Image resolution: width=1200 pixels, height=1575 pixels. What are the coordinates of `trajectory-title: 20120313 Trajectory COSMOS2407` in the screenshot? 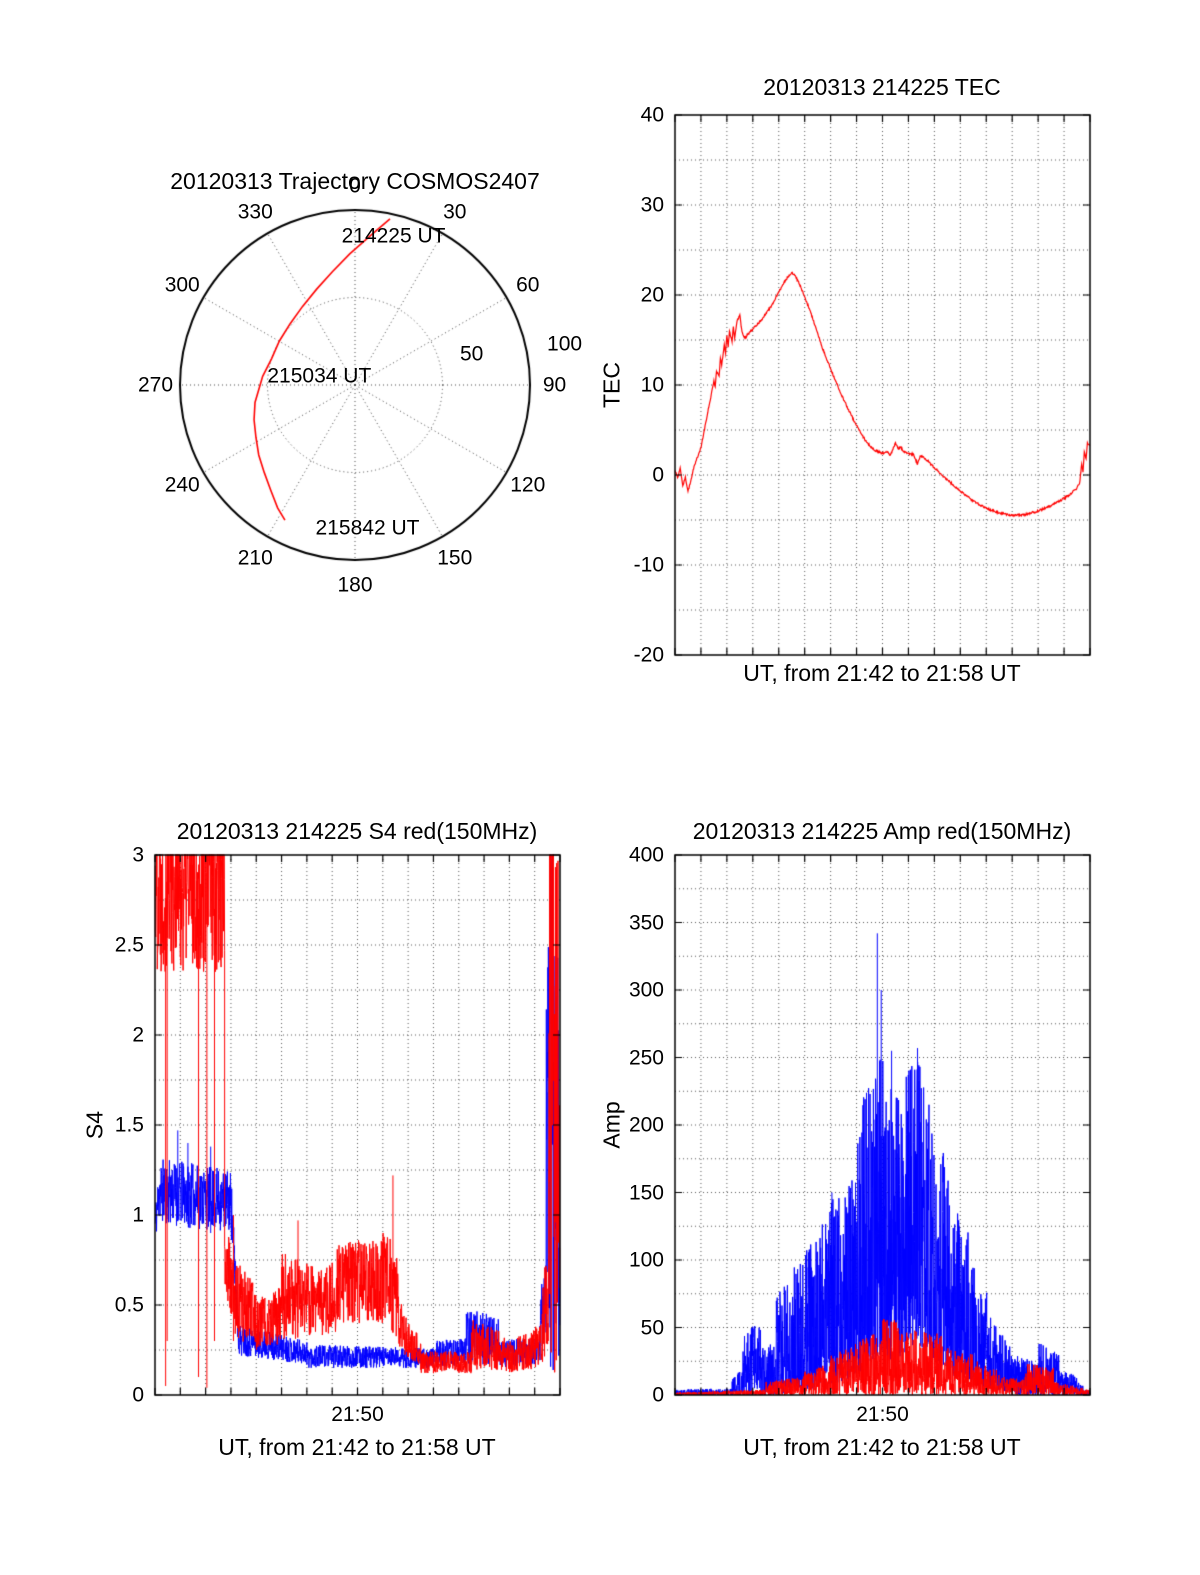 It's located at (355, 181).